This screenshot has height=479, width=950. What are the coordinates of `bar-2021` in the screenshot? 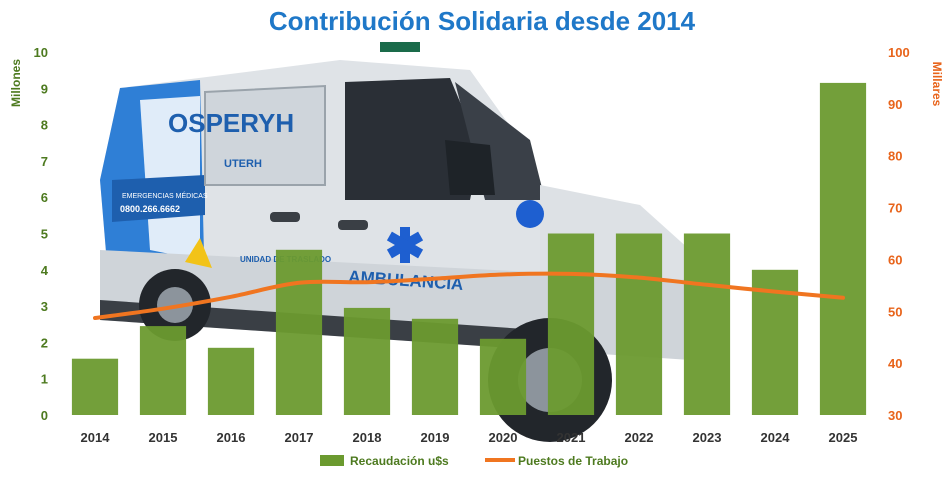 It's located at (571, 325).